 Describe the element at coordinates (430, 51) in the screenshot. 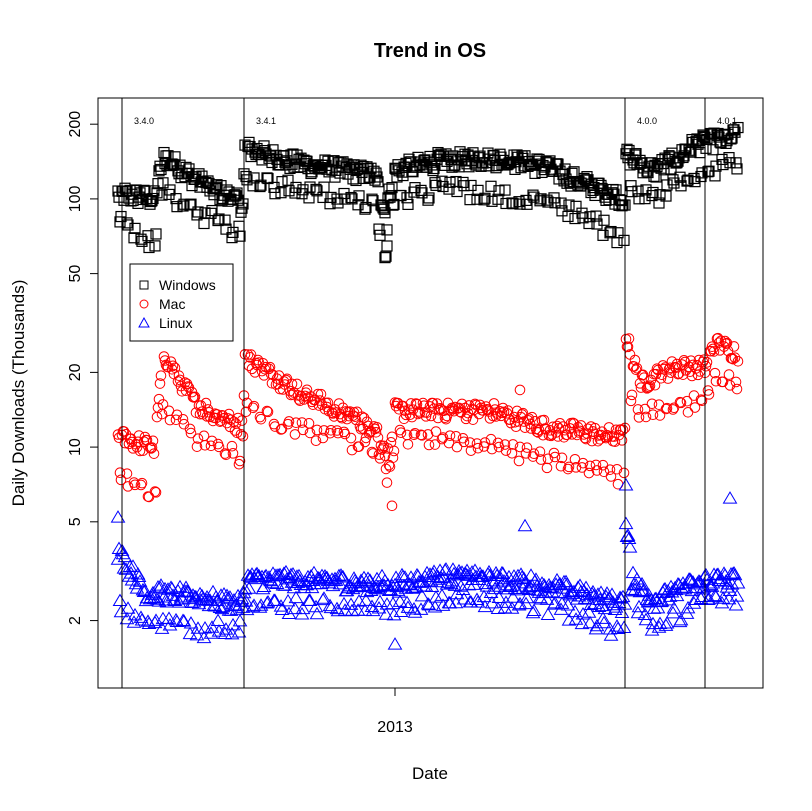

I see `chart-title: Trend in OS` at that location.